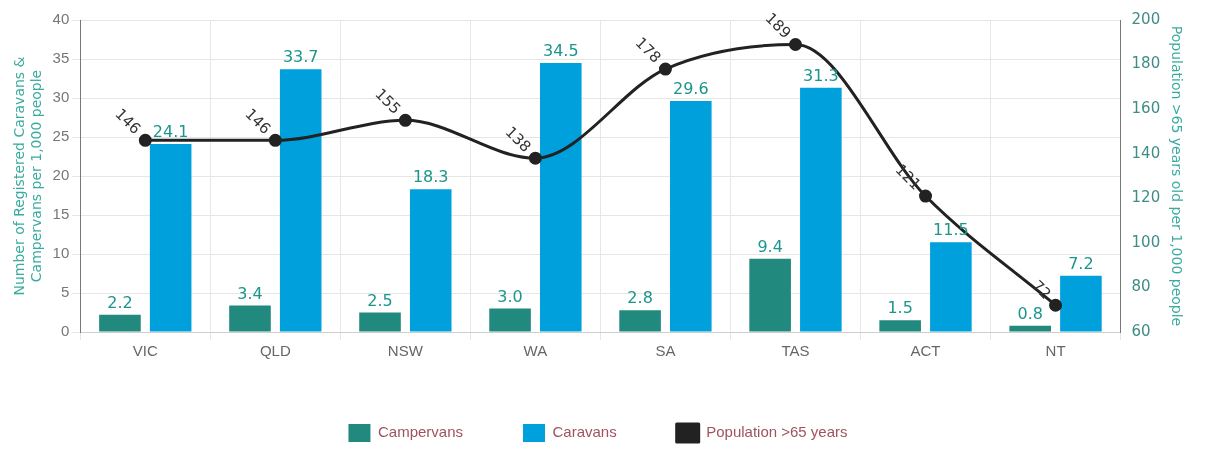  What do you see at coordinates (61, 175) in the screenshot?
I see `y-tick-label: 20` at bounding box center [61, 175].